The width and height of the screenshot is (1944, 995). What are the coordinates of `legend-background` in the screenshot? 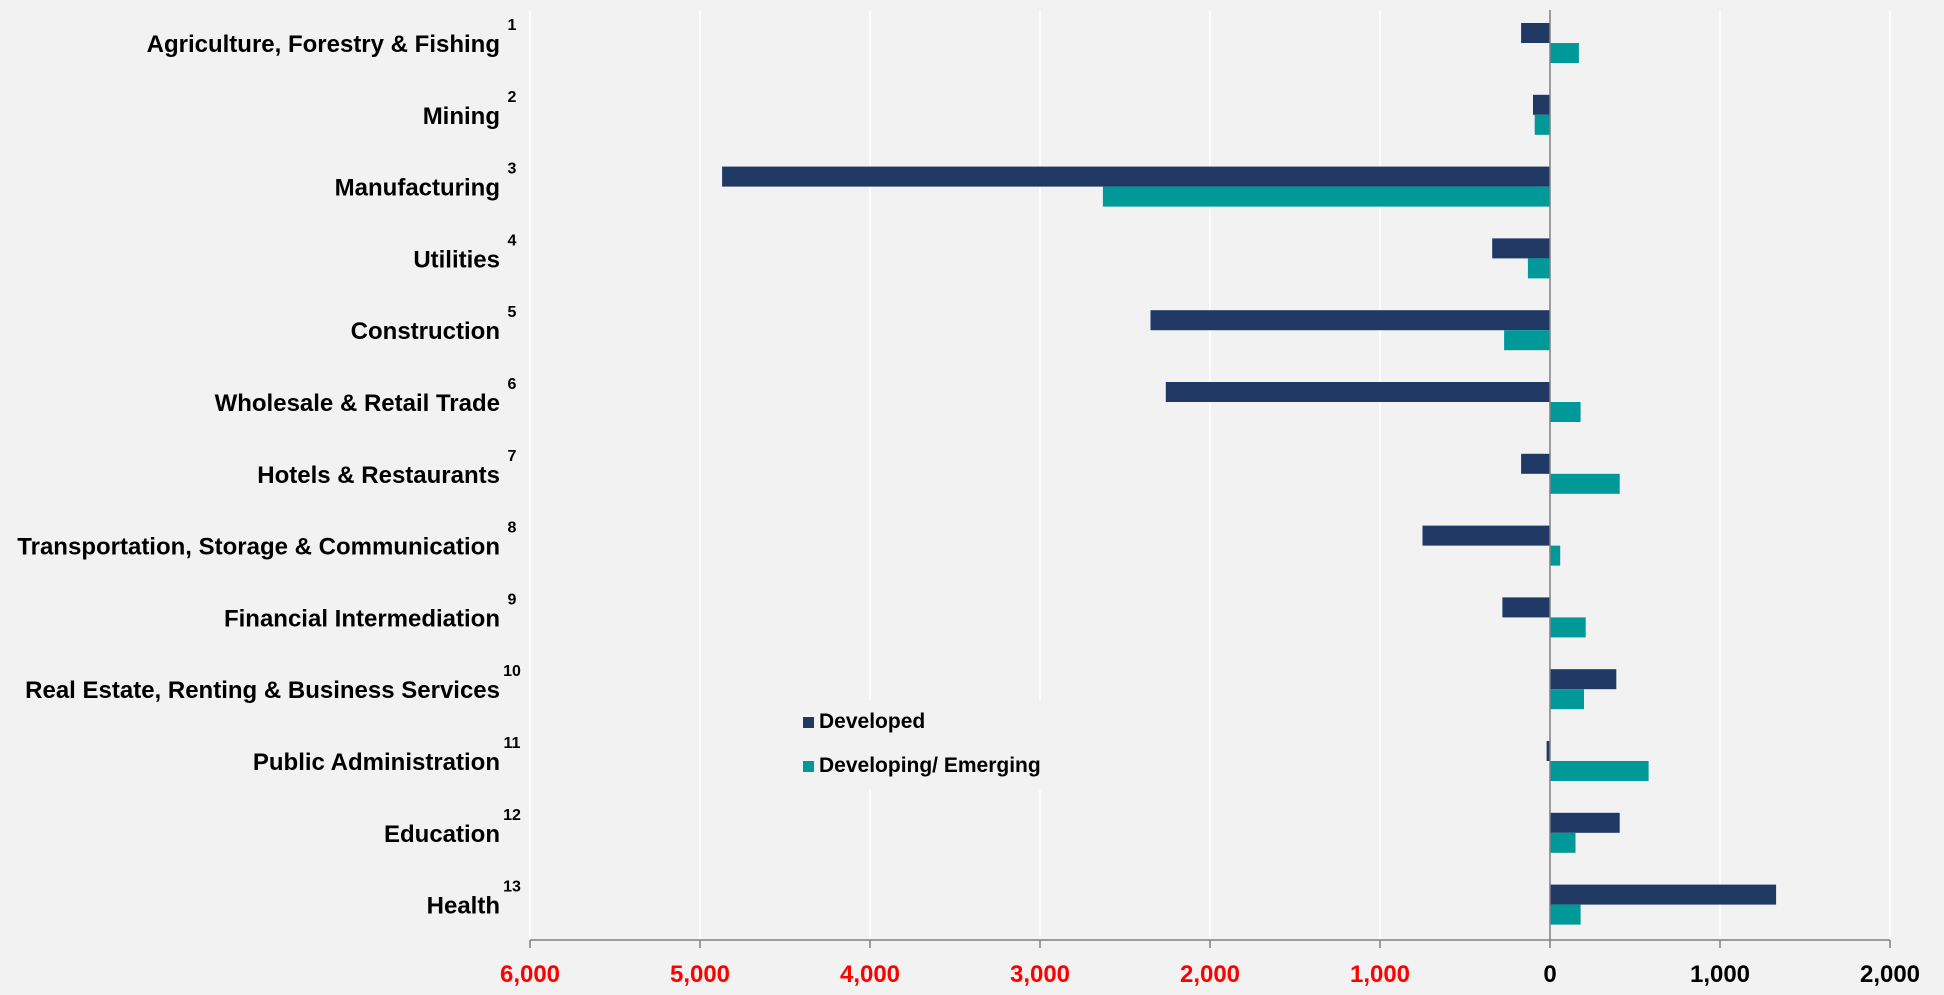 It's located at (930, 745).